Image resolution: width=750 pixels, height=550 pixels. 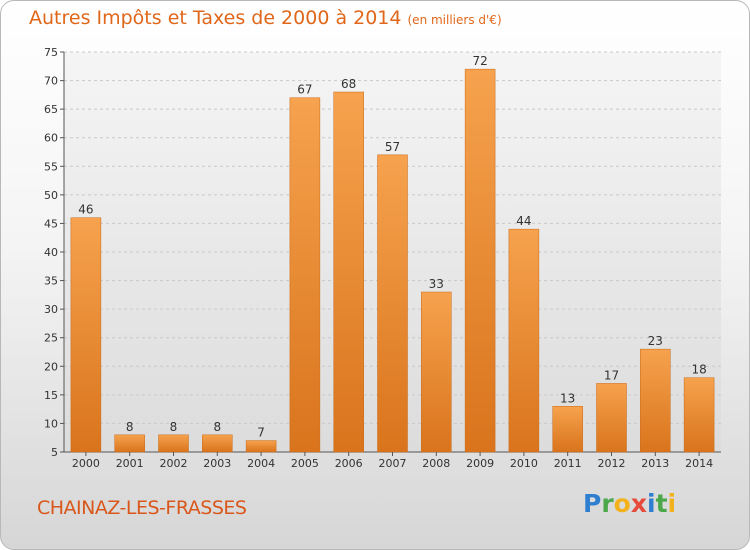 What do you see at coordinates (638, 503) in the screenshot?
I see `logo-letter: x` at bounding box center [638, 503].